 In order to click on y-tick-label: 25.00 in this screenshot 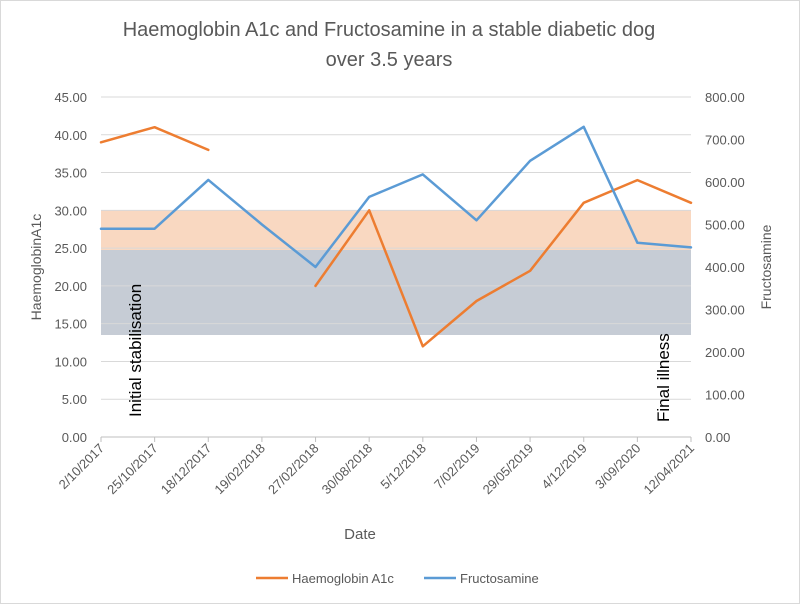, I will do `click(70, 248)`.